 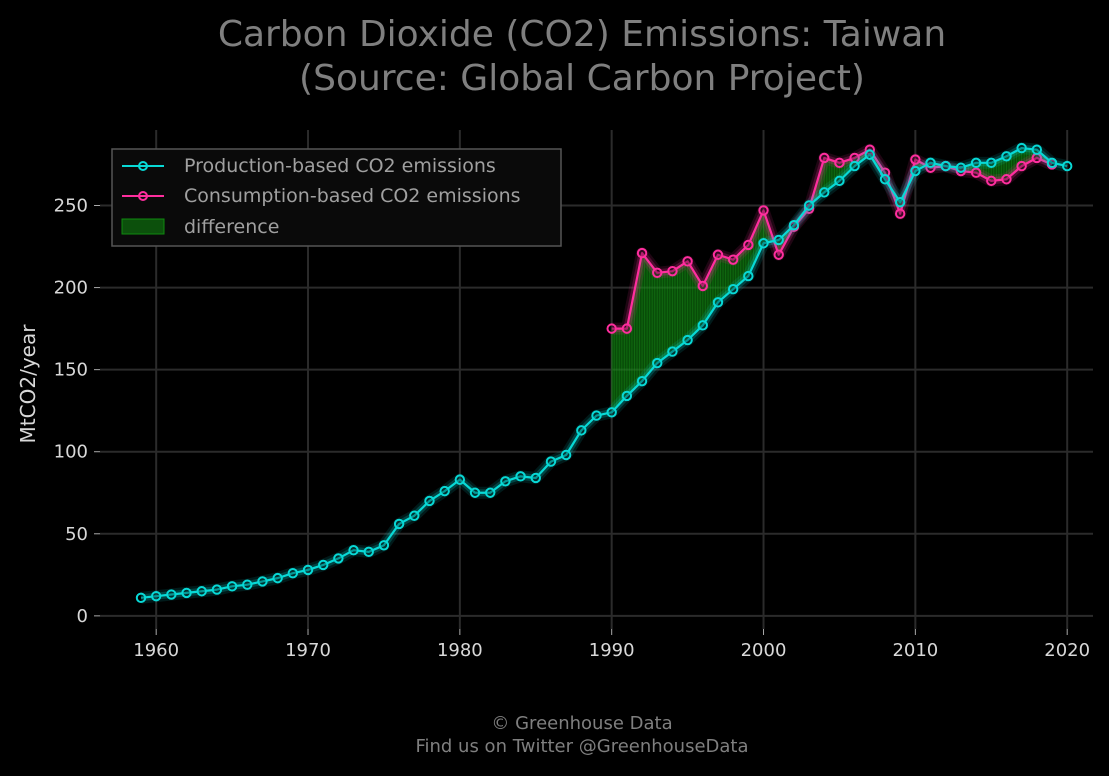 What do you see at coordinates (764, 650) in the screenshot?
I see `x-tick-label: 2000` at bounding box center [764, 650].